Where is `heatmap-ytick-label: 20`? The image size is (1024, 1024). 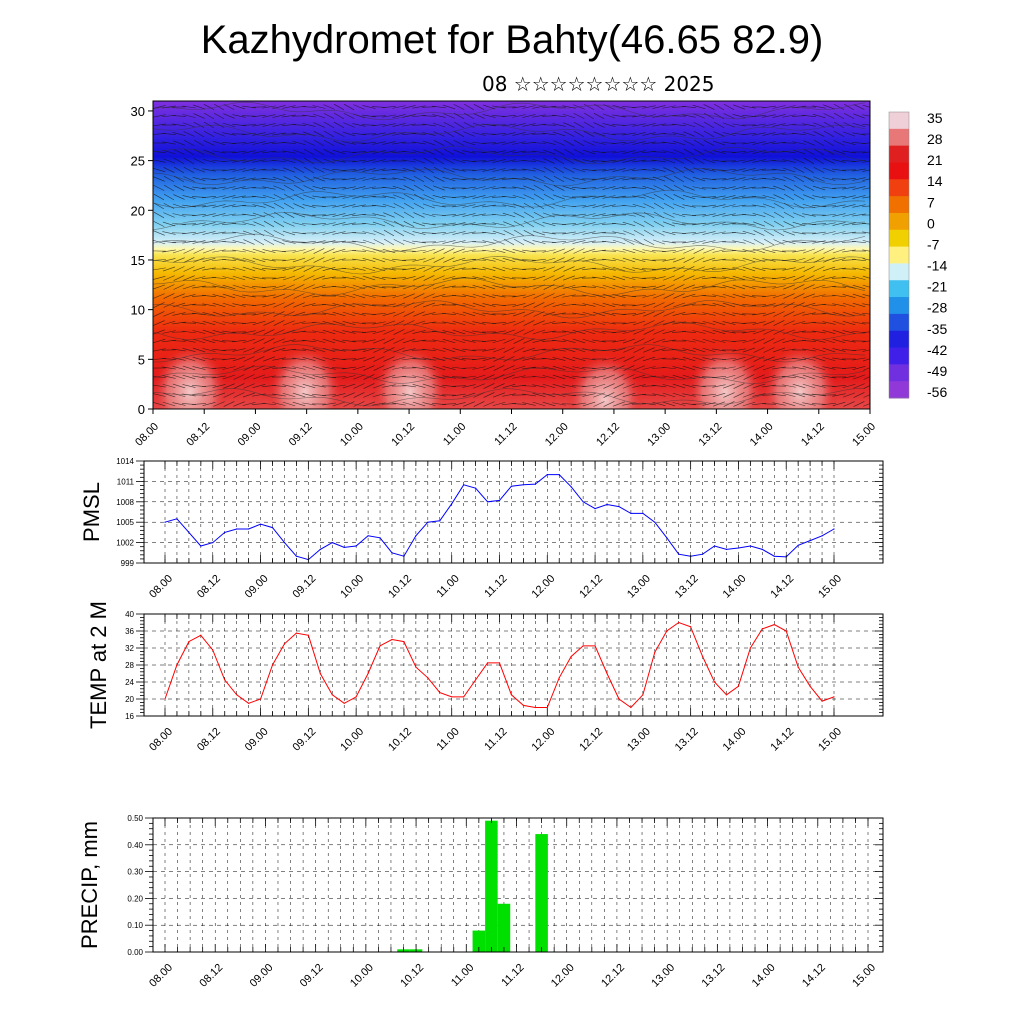 heatmap-ytick-label: 20 is located at coordinates (138, 210).